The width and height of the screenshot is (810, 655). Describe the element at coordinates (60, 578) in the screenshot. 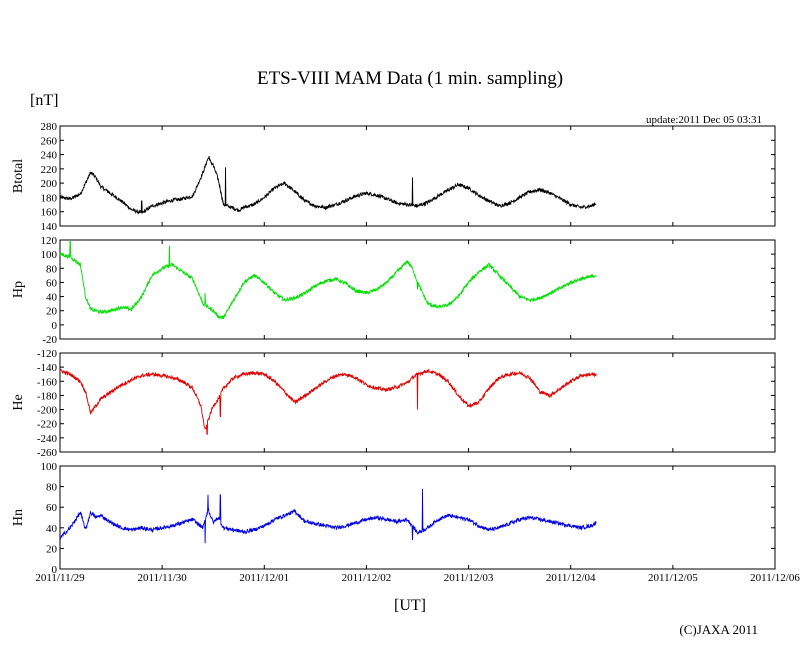

I see `x-tick-label: 2011/11/29` at that location.